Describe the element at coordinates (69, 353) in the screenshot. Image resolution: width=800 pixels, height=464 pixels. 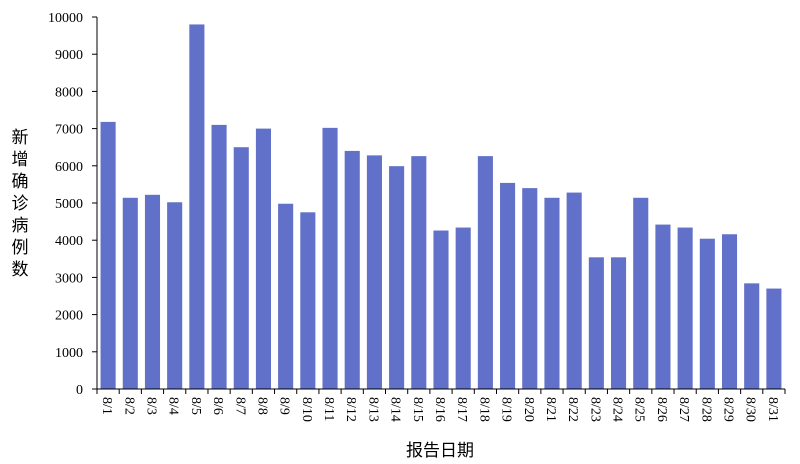
I see `y-tick-label: 1000` at that location.